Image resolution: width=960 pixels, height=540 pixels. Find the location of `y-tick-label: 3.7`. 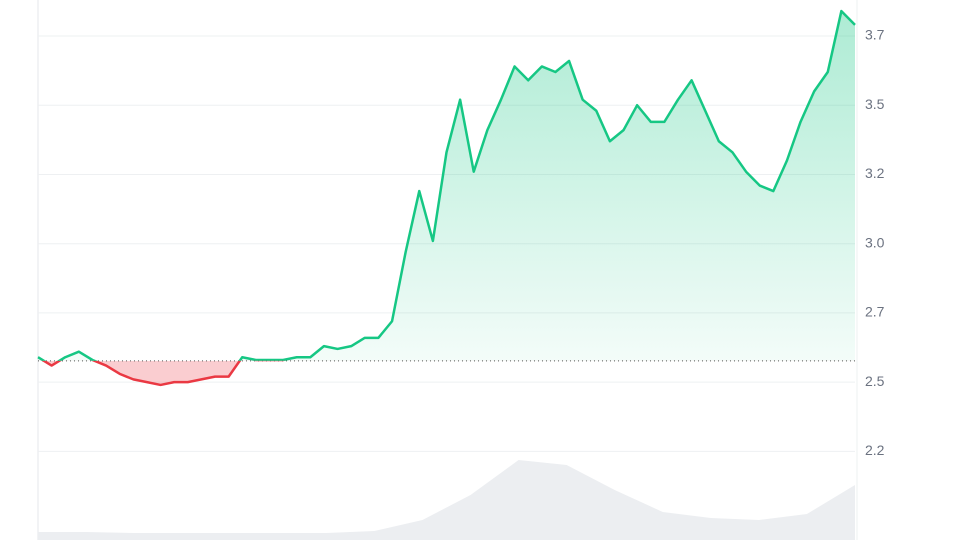

y-tick-label: 3.7 is located at coordinates (875, 35).